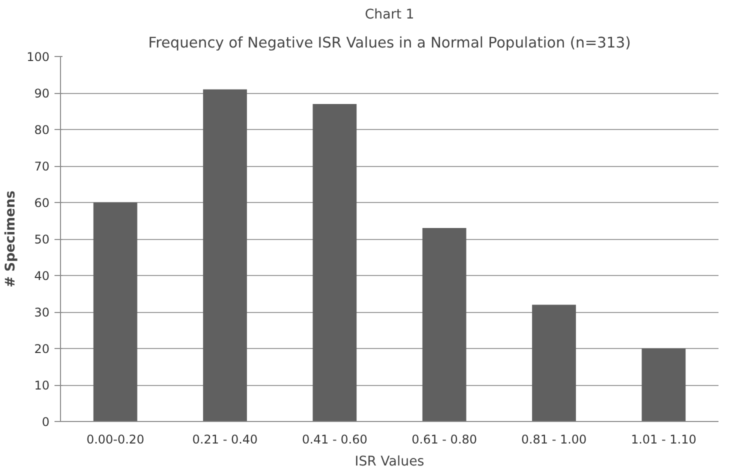  Describe the element at coordinates (42, 167) in the screenshot. I see `y-tick-label: 70` at that location.